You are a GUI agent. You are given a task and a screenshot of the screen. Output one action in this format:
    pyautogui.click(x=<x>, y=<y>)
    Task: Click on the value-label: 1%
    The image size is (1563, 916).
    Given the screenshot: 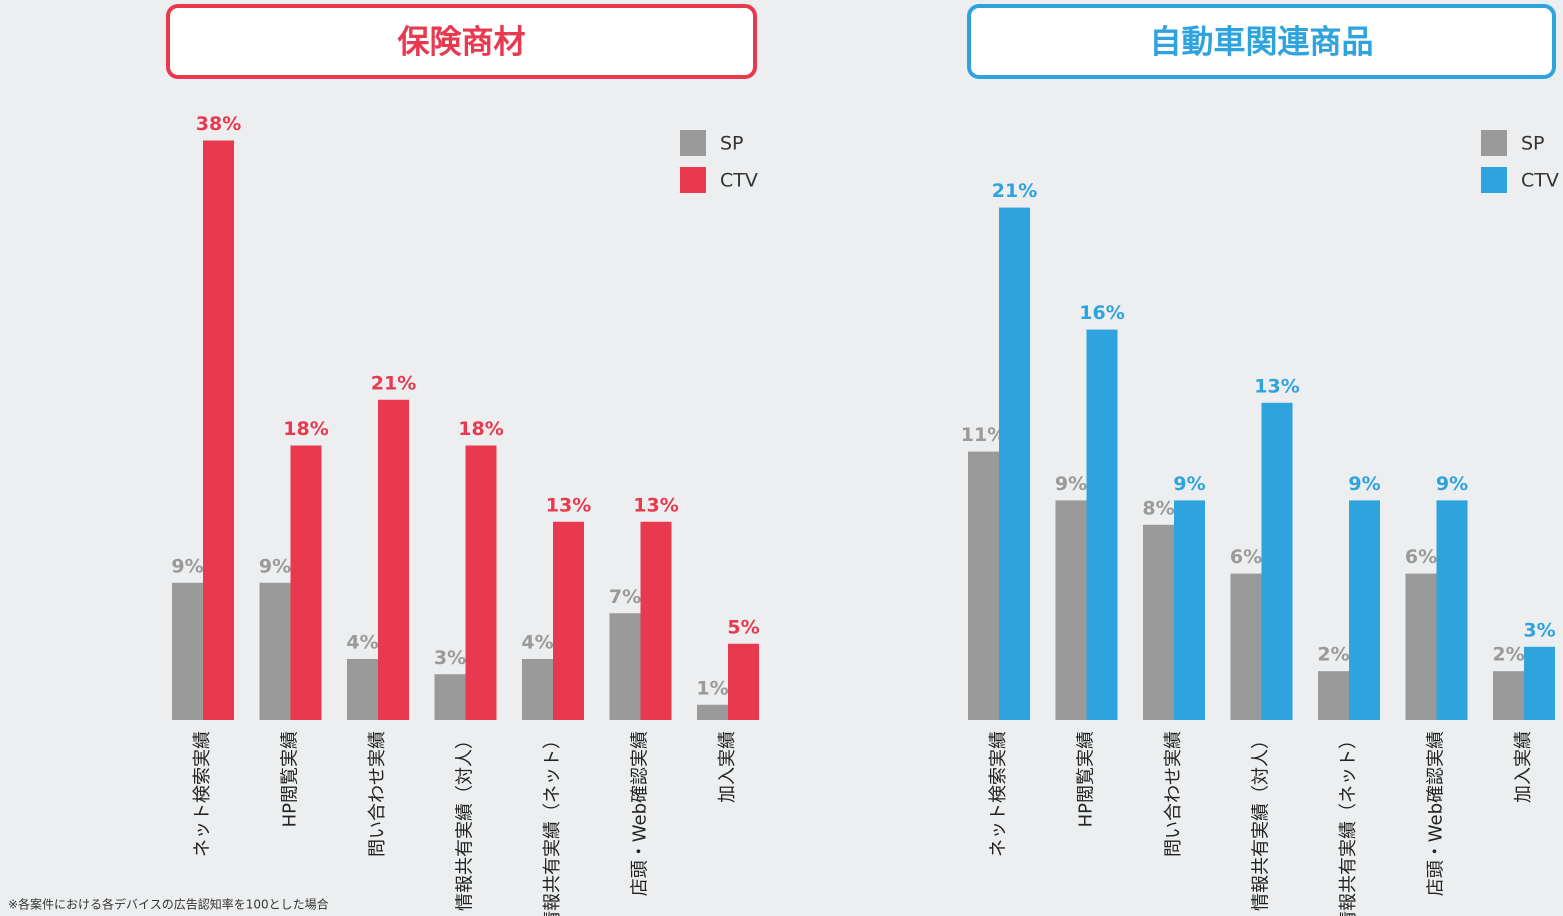 What is the action you would take?
    pyautogui.click(x=712, y=688)
    